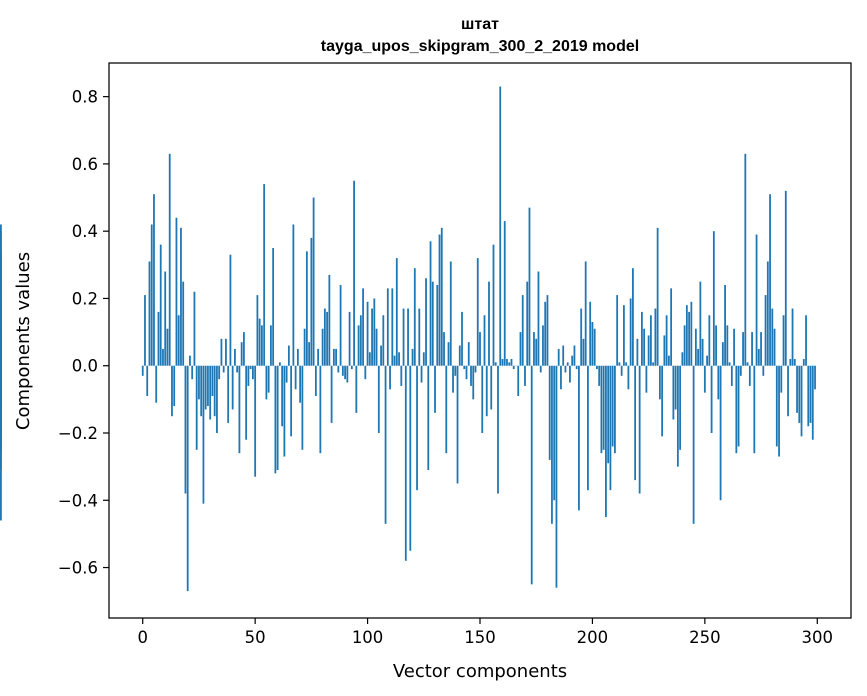  I want to click on y-axis: −0.6 −0.4 −0.2 0.0 0.2 0.4 0.6 0.8, so click(83, 333).